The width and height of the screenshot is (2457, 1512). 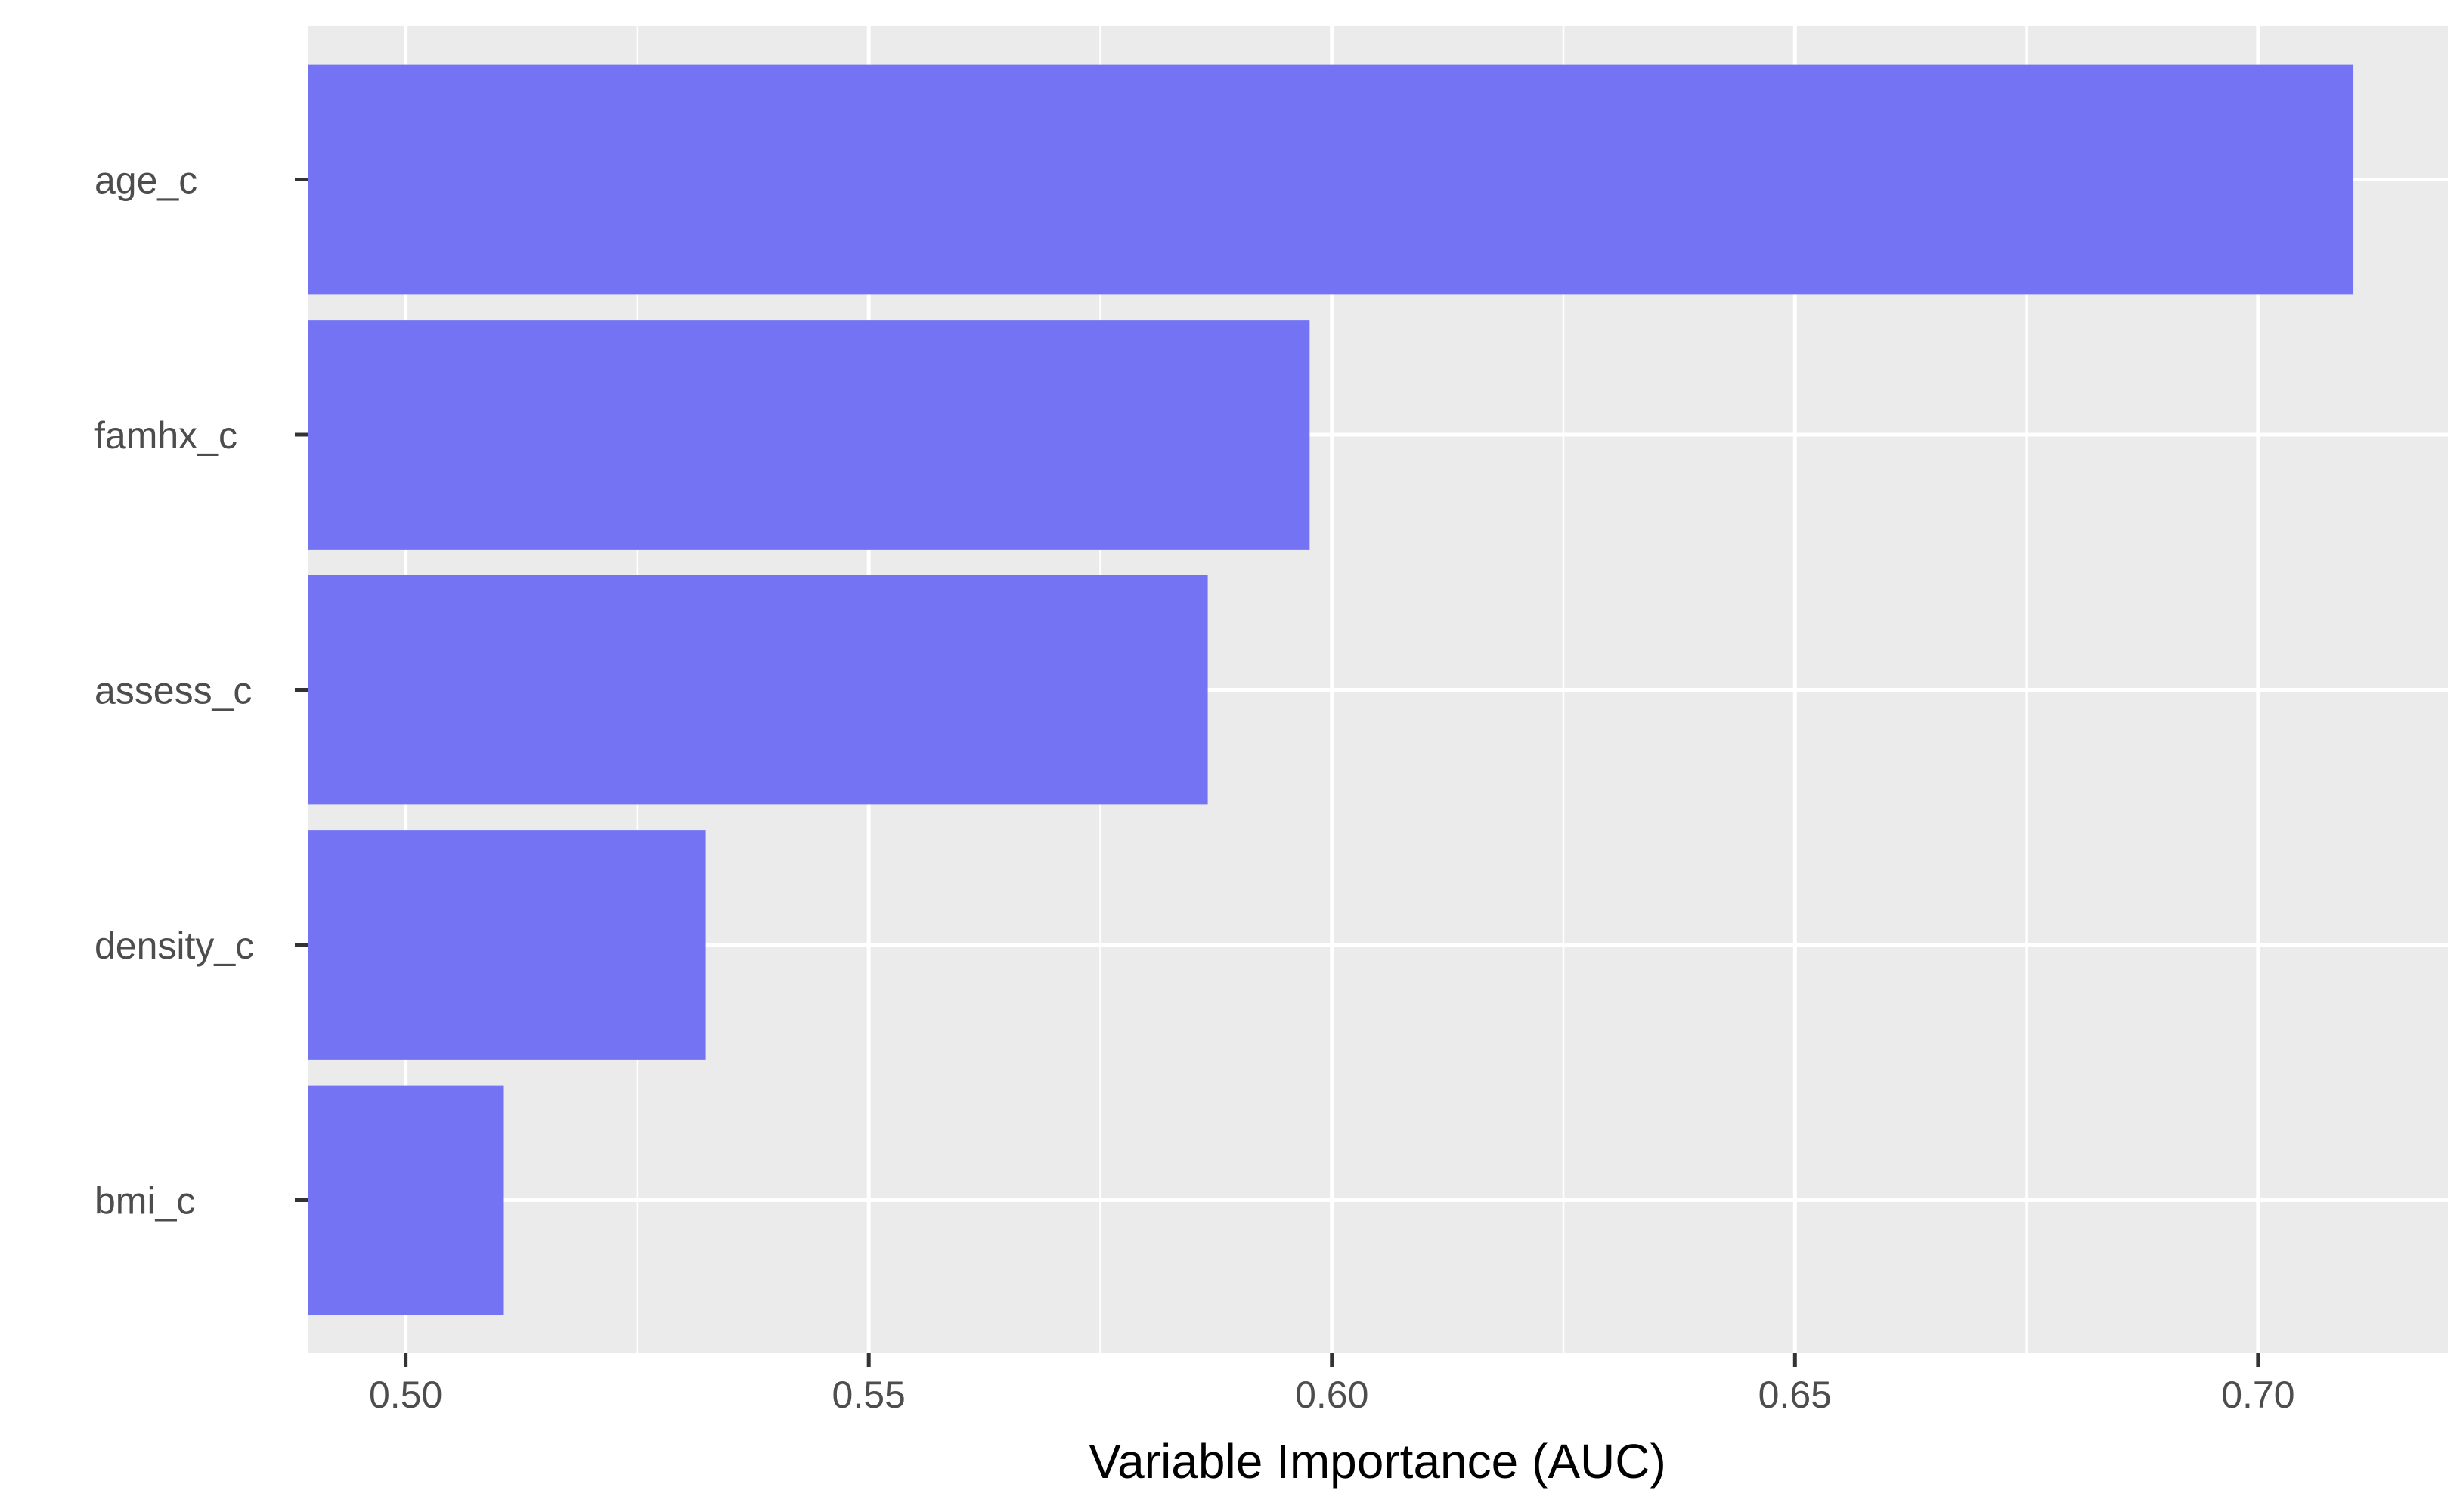 I want to click on y-tick-label: assess_c, so click(x=173, y=691).